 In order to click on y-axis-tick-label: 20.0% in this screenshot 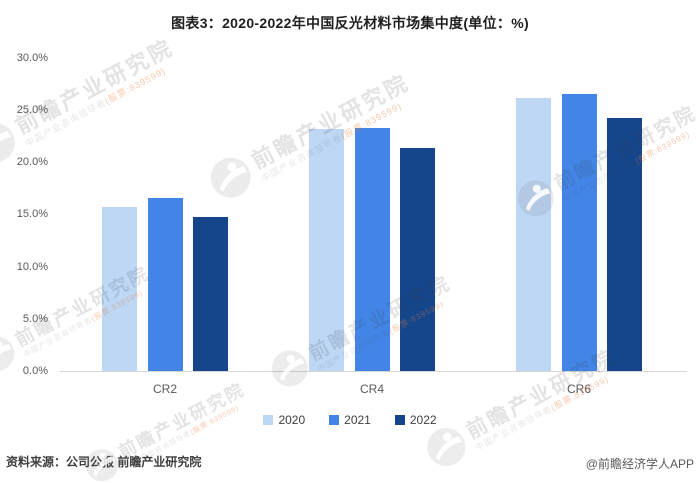, I will do `click(32, 162)`.